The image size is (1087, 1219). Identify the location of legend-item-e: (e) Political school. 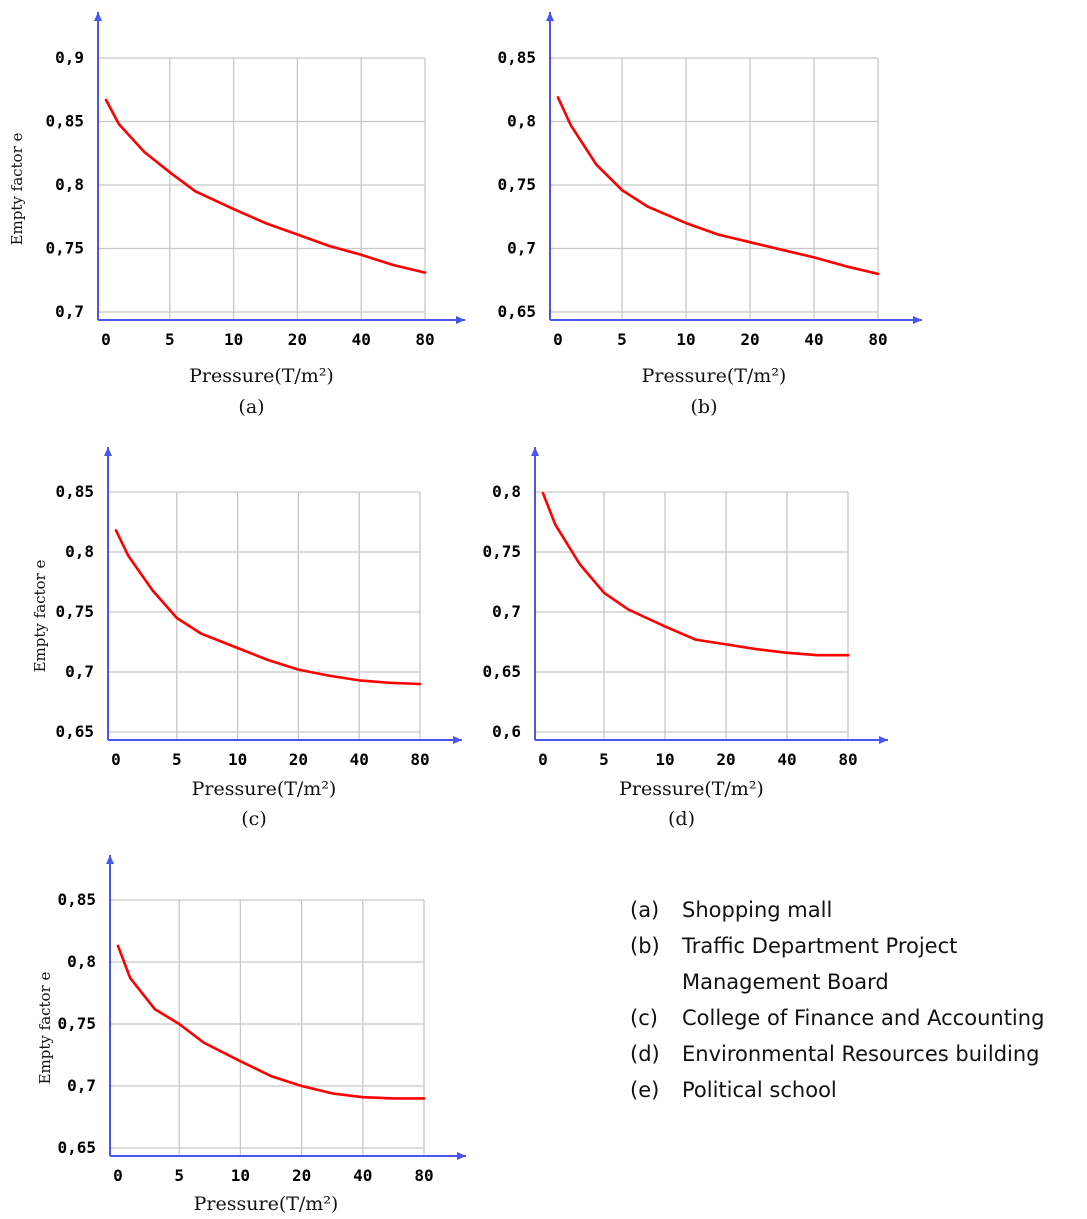
(858, 1090).